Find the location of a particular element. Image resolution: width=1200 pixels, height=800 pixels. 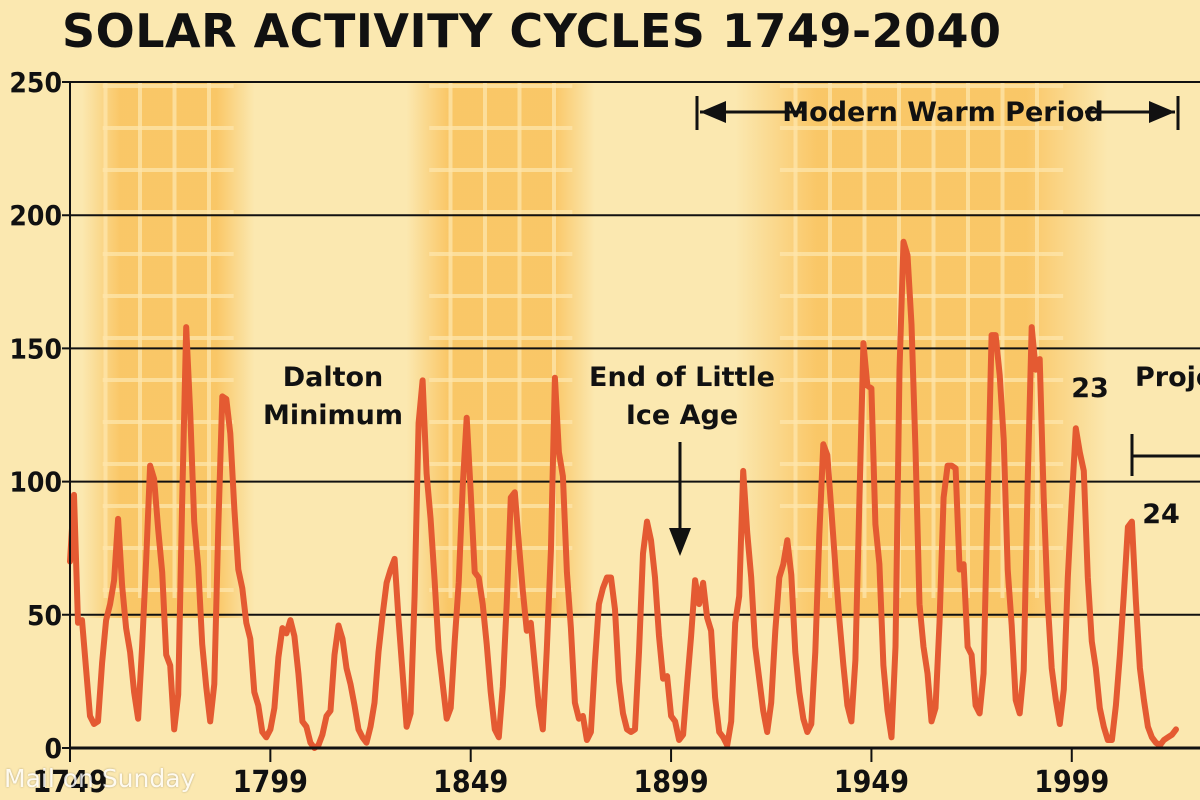

source-credit: Mail on Sunday is located at coordinates (100, 778).